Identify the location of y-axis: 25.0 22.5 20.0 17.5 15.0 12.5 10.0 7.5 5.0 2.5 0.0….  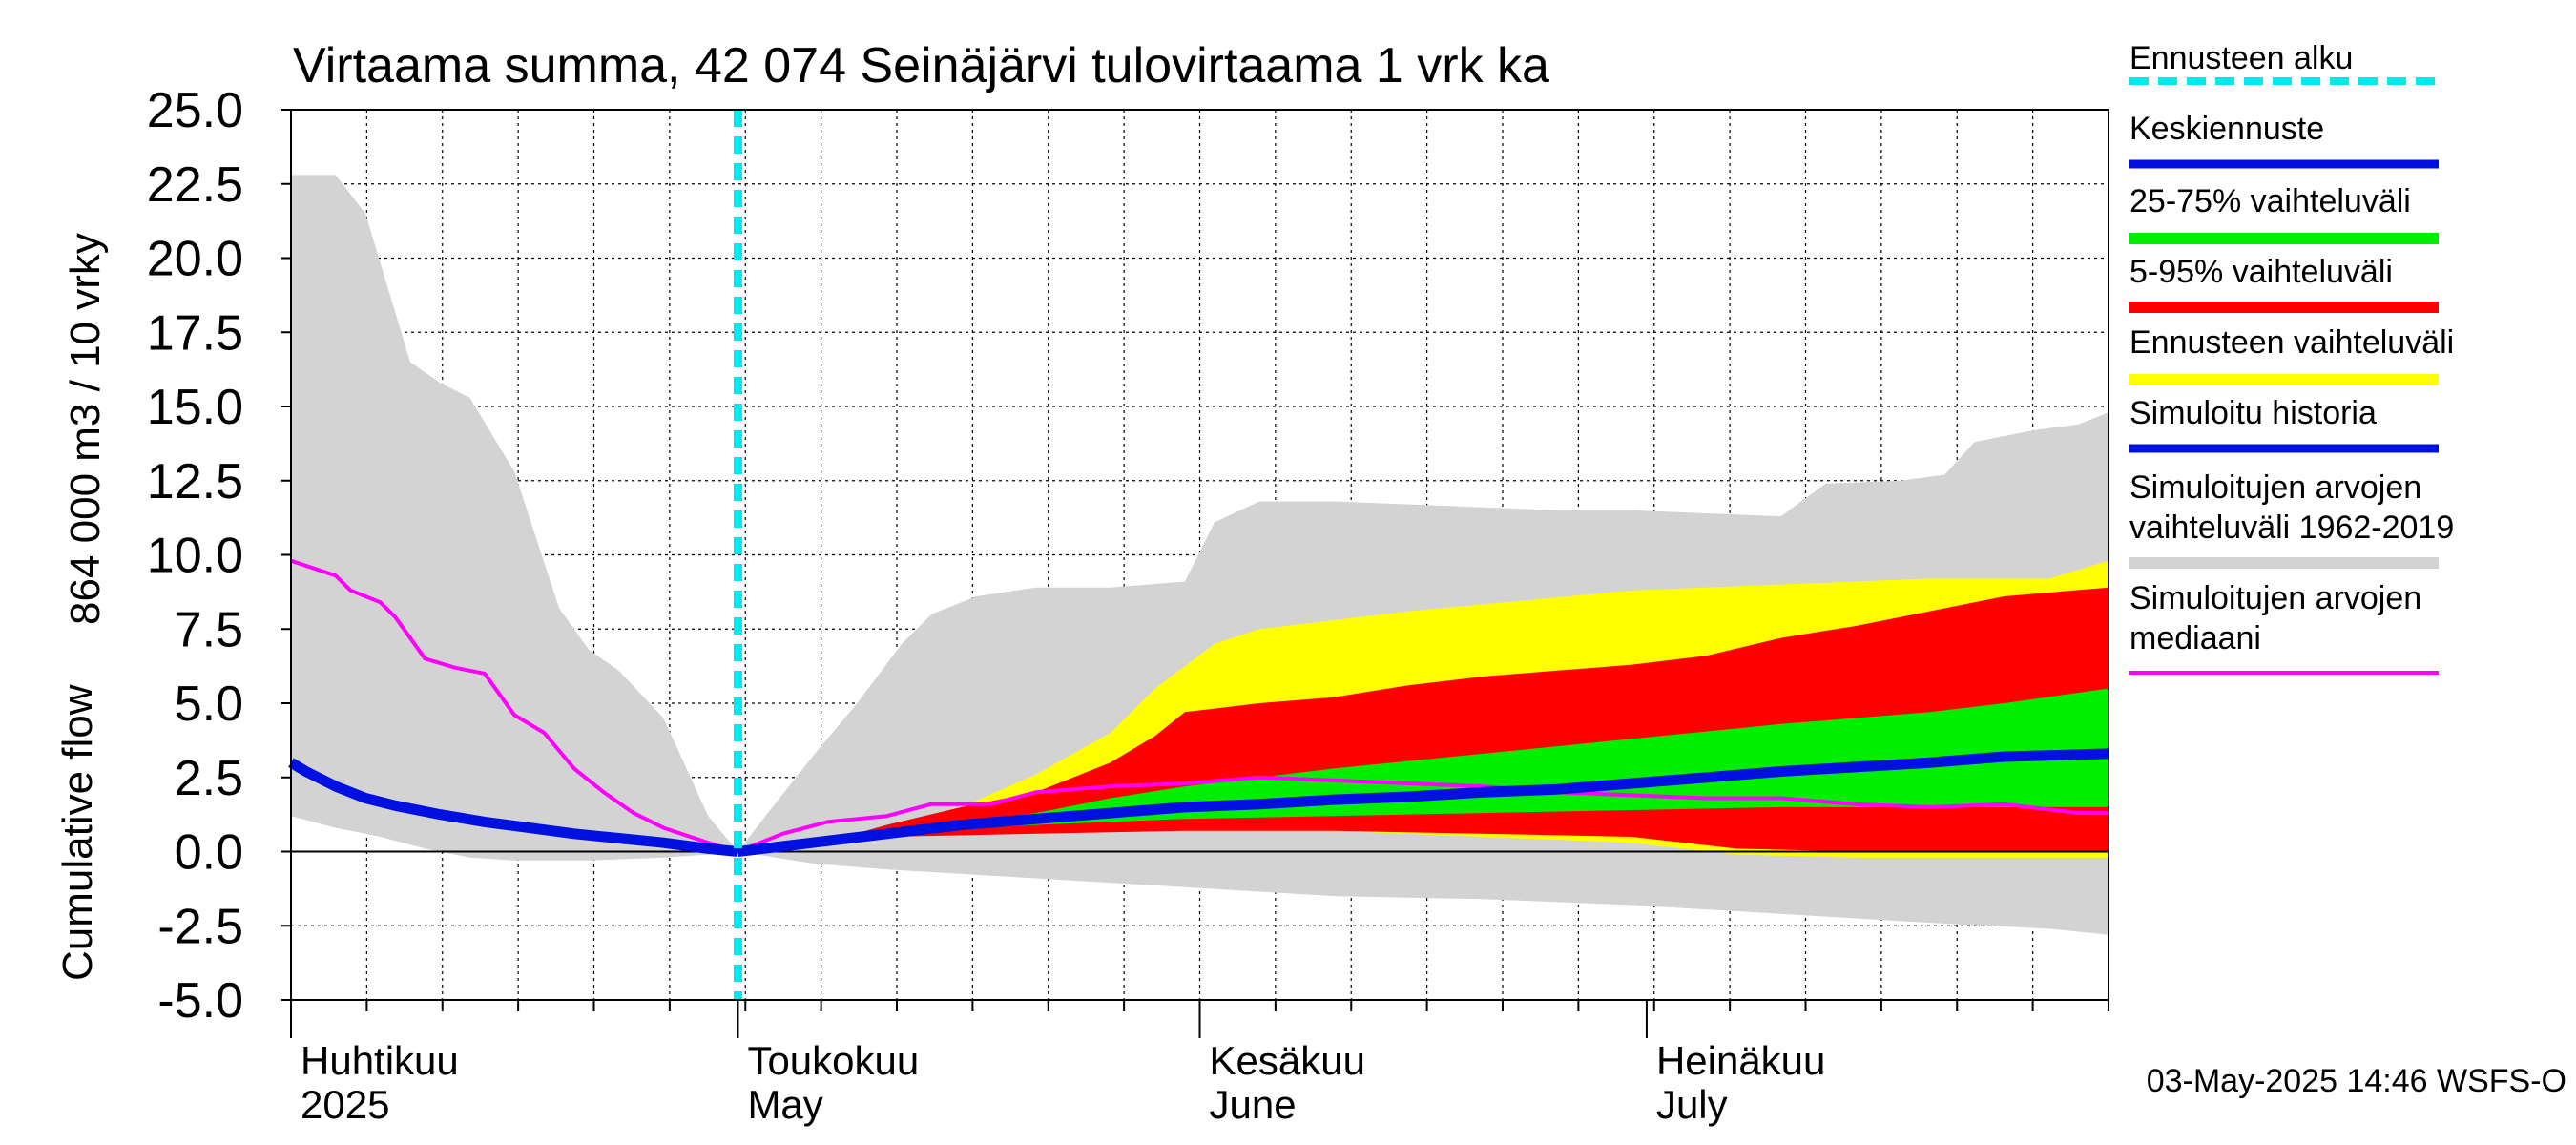
(219, 556).